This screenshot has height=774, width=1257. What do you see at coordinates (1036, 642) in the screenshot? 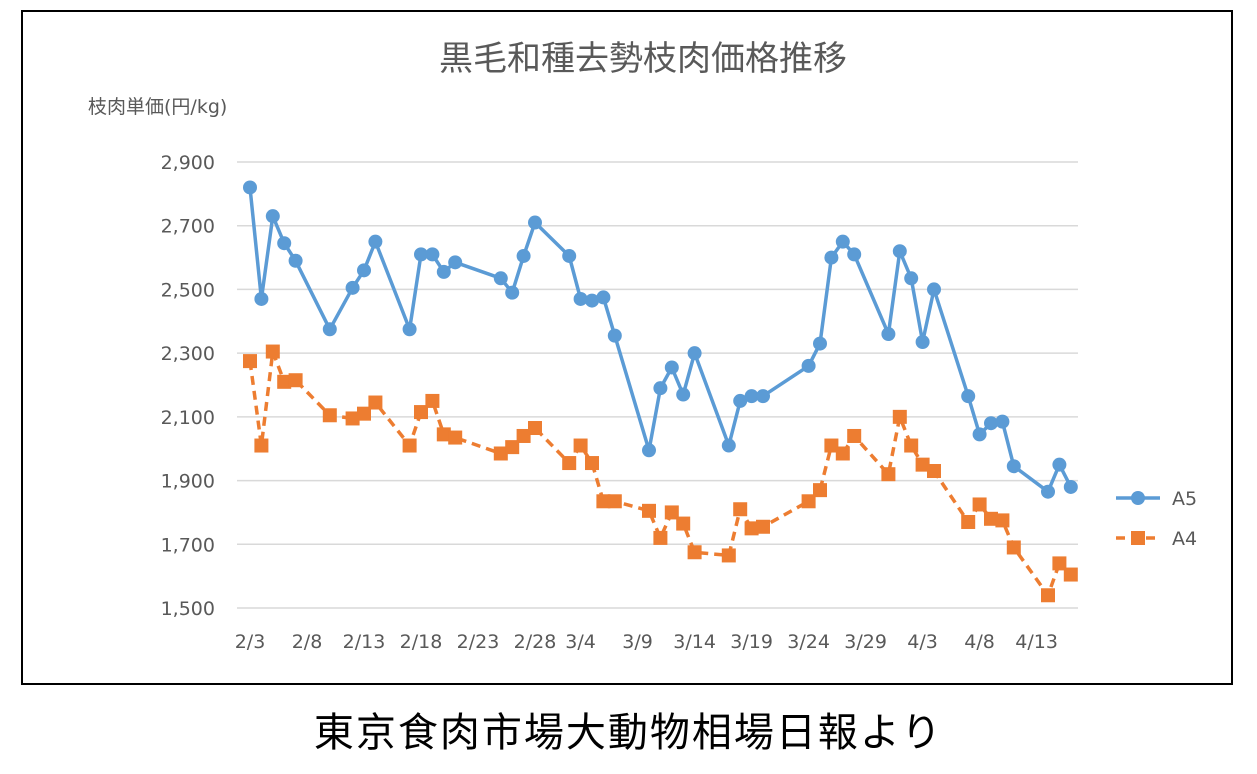
I see `x-tick-label: 4/13` at bounding box center [1036, 642].